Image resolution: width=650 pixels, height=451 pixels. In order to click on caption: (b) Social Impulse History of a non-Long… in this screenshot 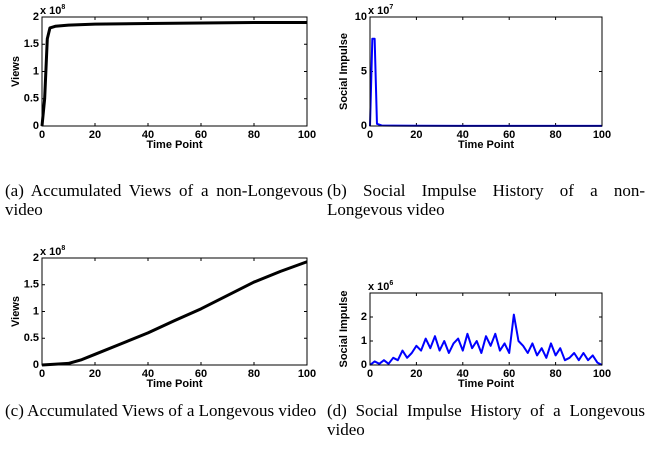, I will do `click(486, 200)`.